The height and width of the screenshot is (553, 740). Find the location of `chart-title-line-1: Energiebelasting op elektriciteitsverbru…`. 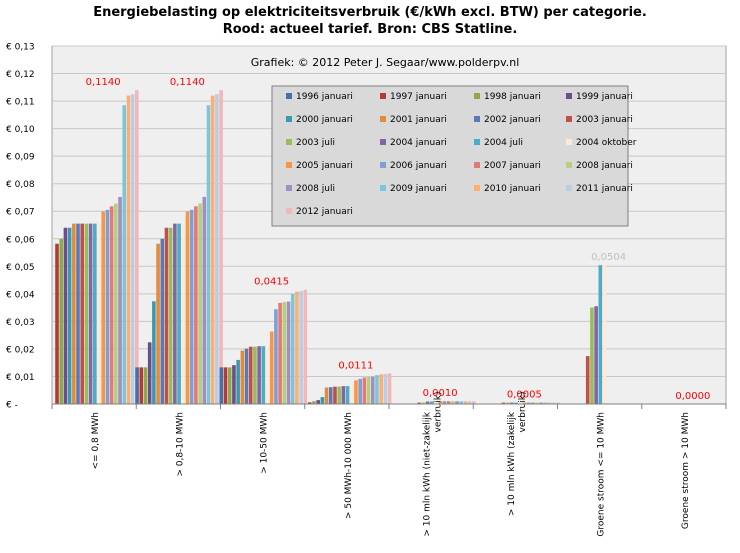

chart-title-line-1: Energiebelasting op elektriciteitsverbru… is located at coordinates (370, 12).